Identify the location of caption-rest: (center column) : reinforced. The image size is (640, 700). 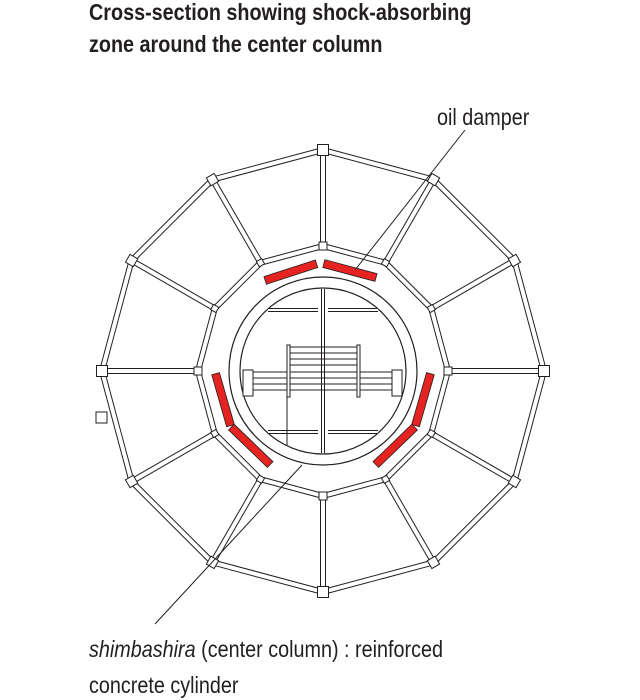
(319, 649).